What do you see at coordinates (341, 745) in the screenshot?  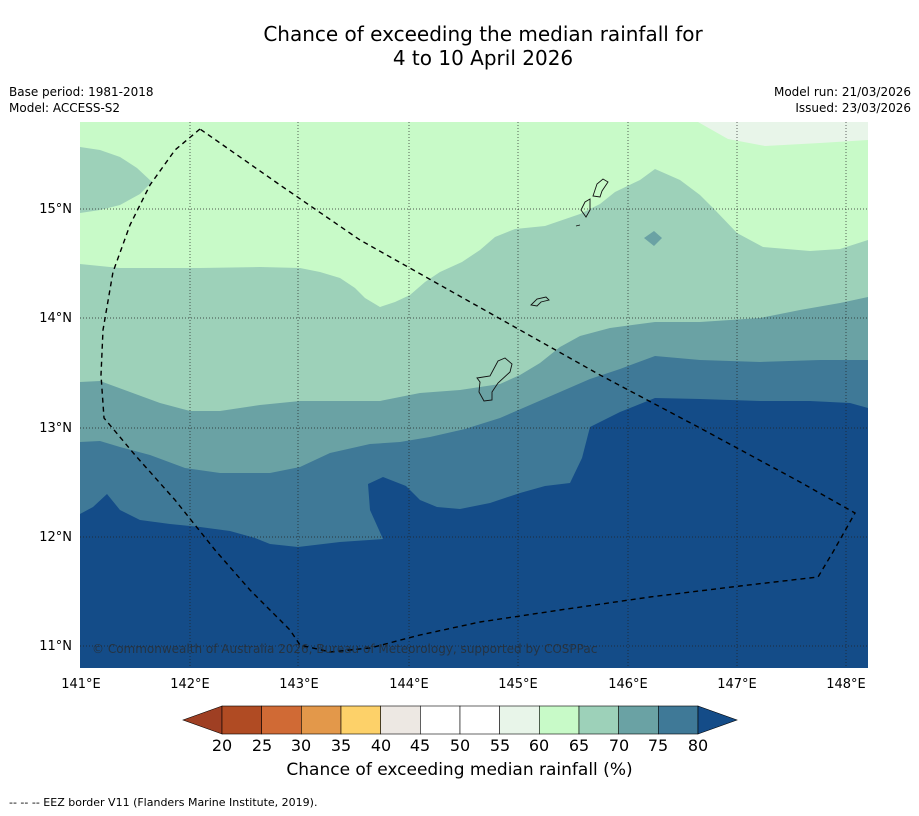 I see `cb-tick: 35` at bounding box center [341, 745].